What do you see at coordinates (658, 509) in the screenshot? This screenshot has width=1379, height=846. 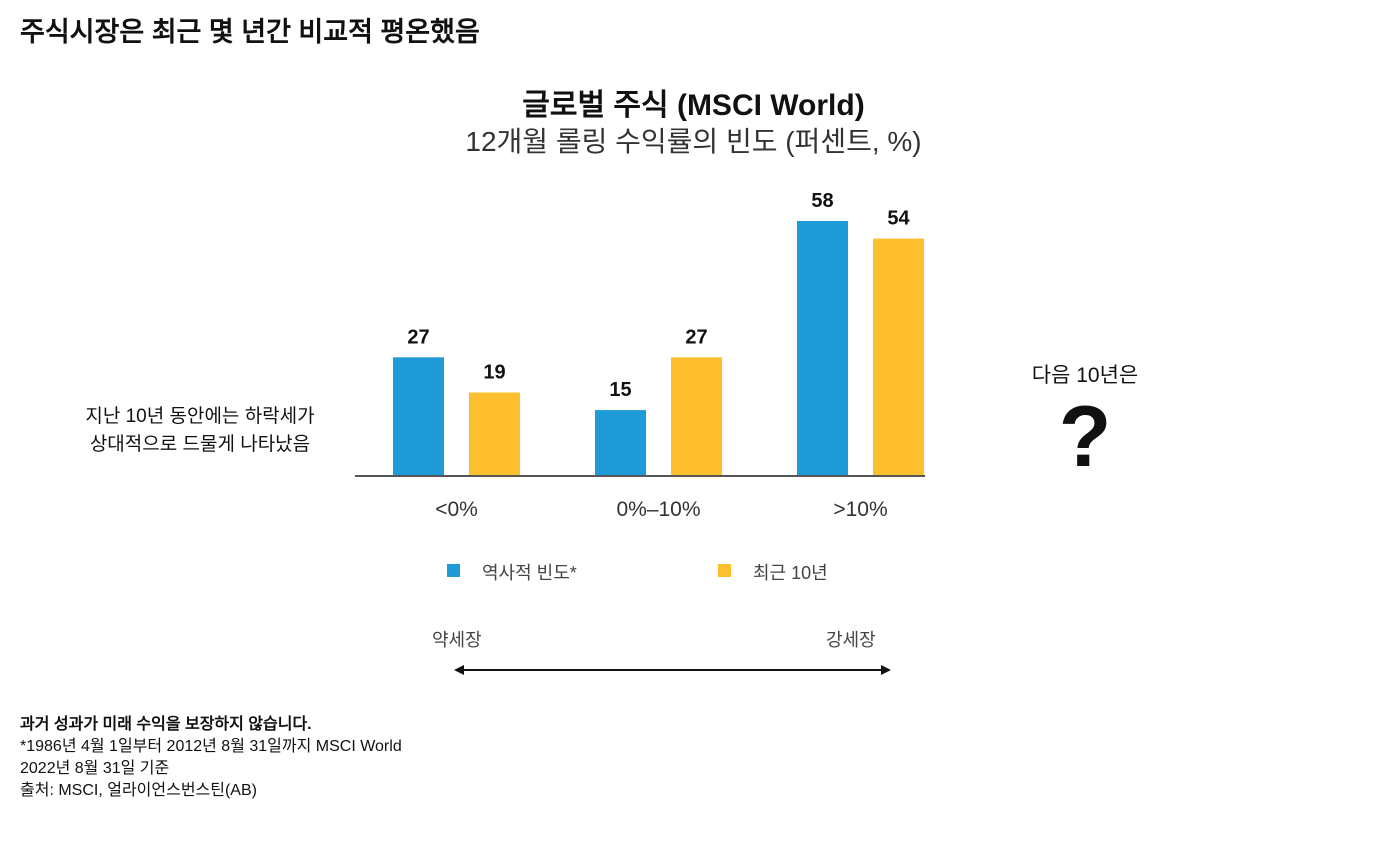 I see `category-label: 0%–10%` at bounding box center [658, 509].